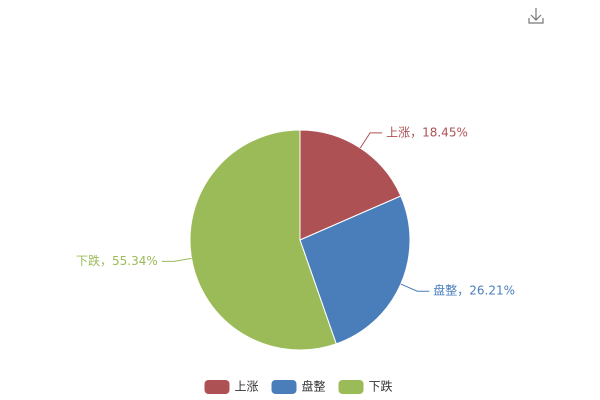  What do you see at coordinates (117, 260) in the screenshot?
I see `data-label: 下跌，55.34%` at bounding box center [117, 260].